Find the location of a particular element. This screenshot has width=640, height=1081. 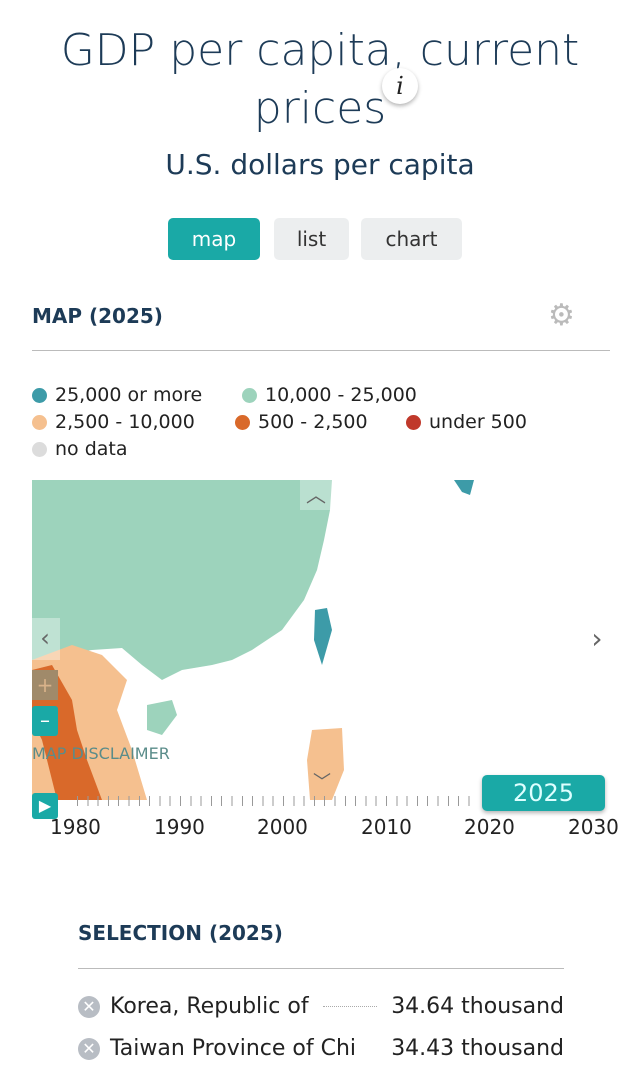

zoom-in-button is located at coordinates (45, 685).